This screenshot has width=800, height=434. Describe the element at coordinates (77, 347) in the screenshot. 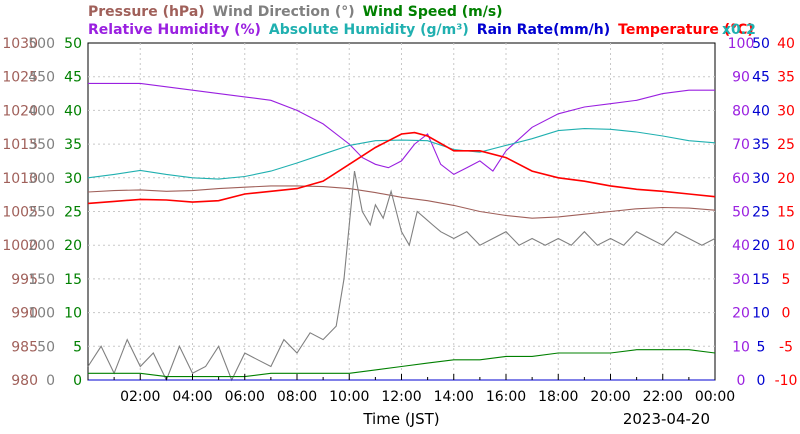

I see `y-tick-label-wind-speed: 5` at that location.